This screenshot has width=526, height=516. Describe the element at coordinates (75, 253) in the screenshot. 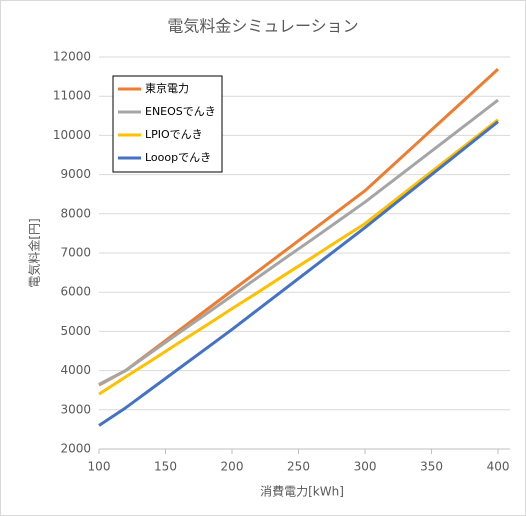

I see `y-tick-label: 7000` at that location.